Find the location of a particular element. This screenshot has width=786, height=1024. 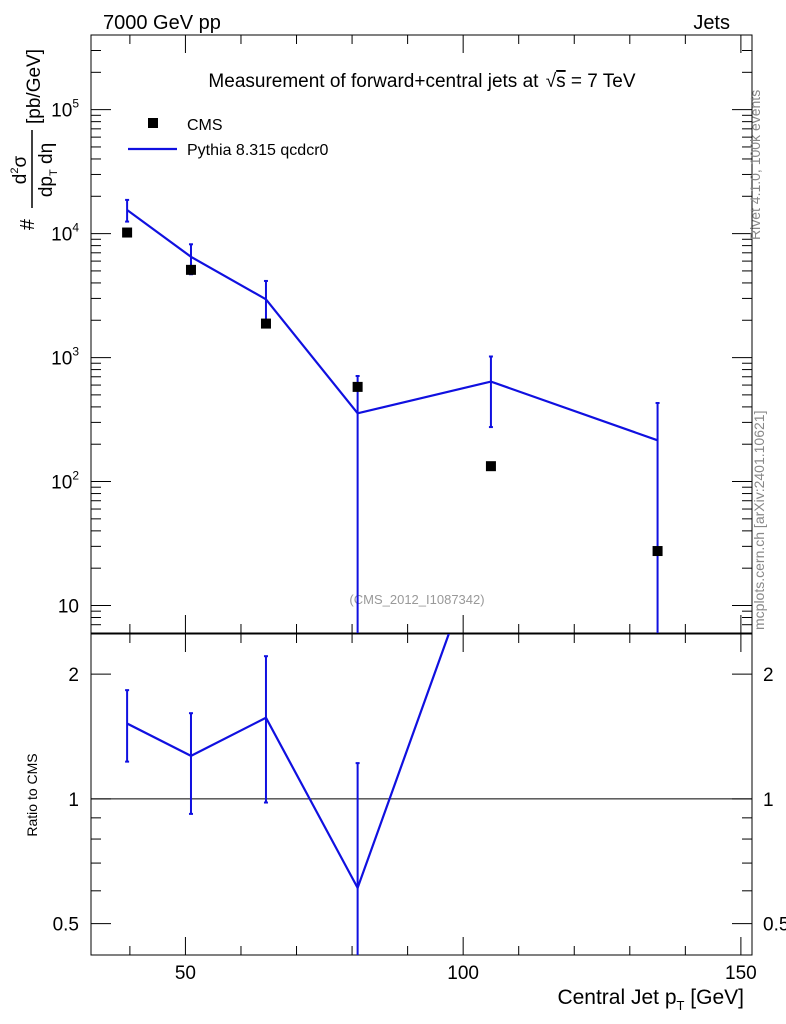

main-ylabel: # d2σ dpT dη [pb/GeV] is located at coordinates (34, 139).